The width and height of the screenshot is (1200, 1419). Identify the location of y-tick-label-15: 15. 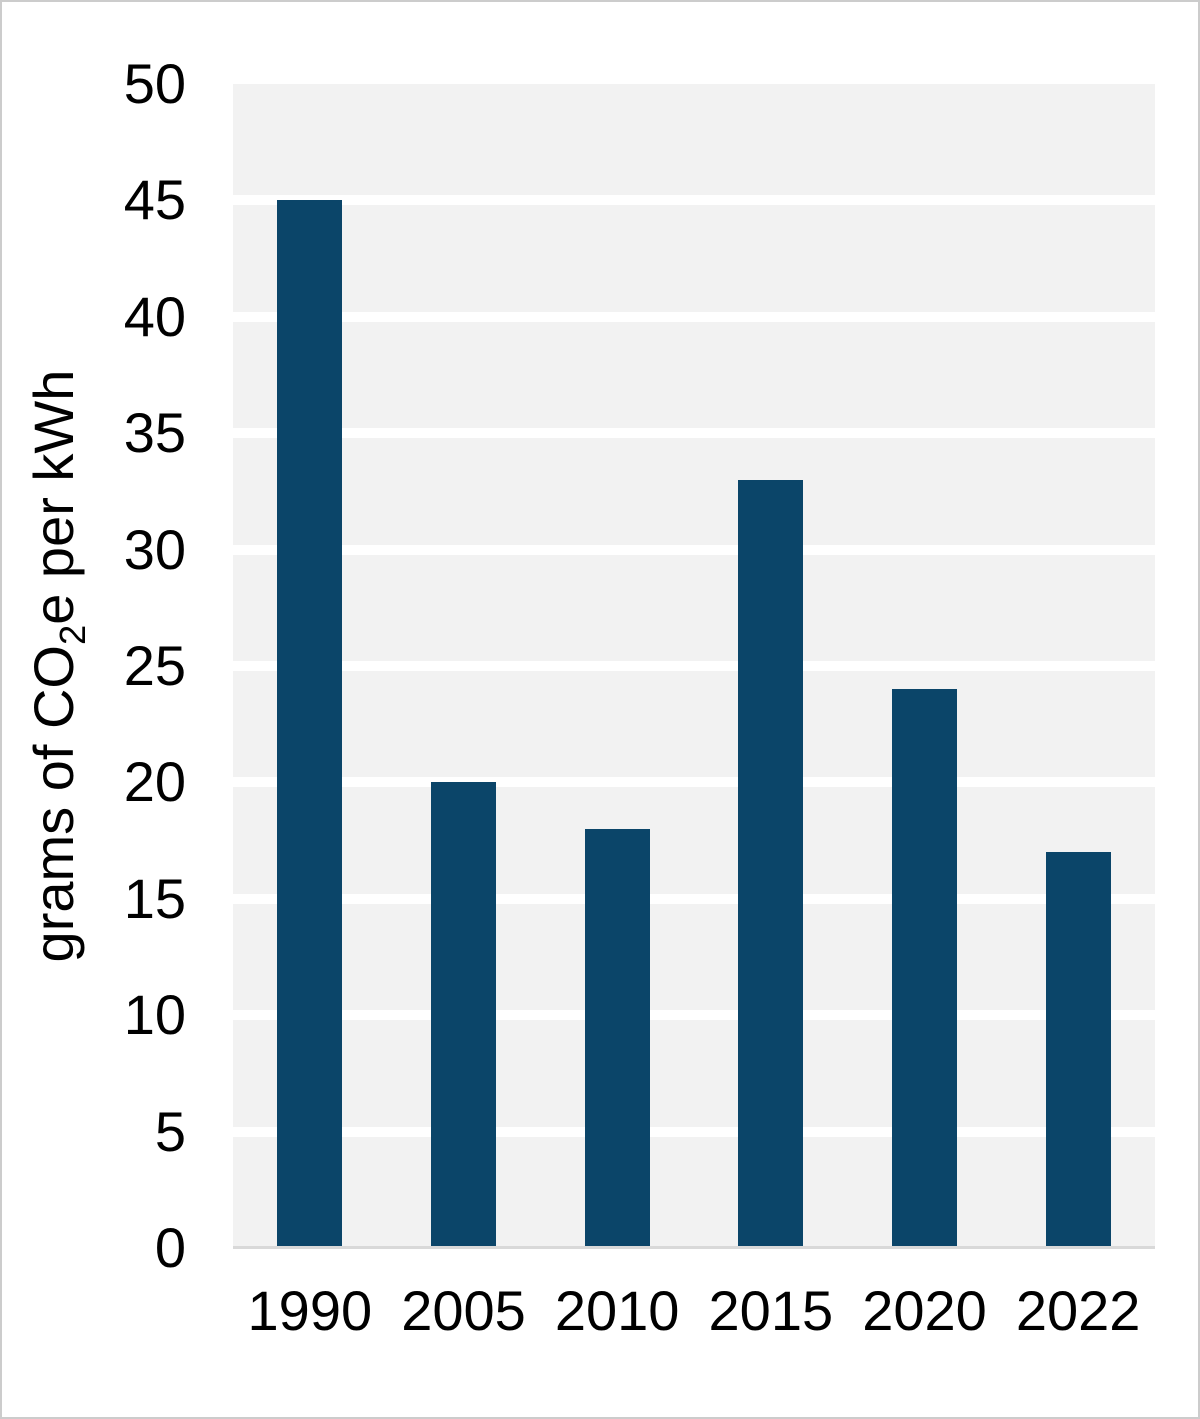
(154, 898).